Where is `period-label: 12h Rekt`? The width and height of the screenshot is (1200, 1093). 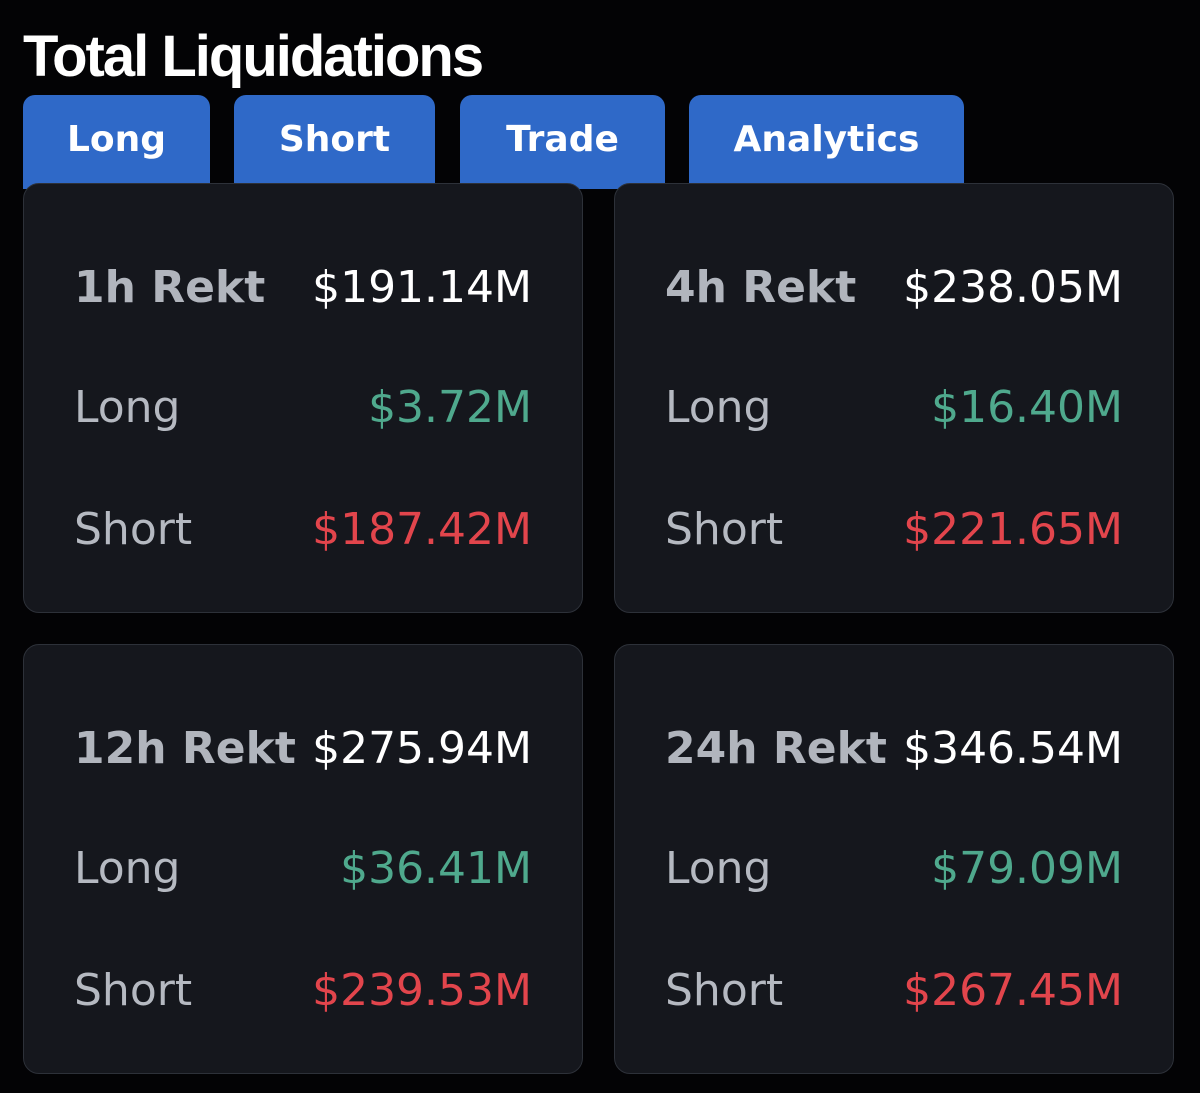 period-label: 12h Rekt is located at coordinates (185, 748).